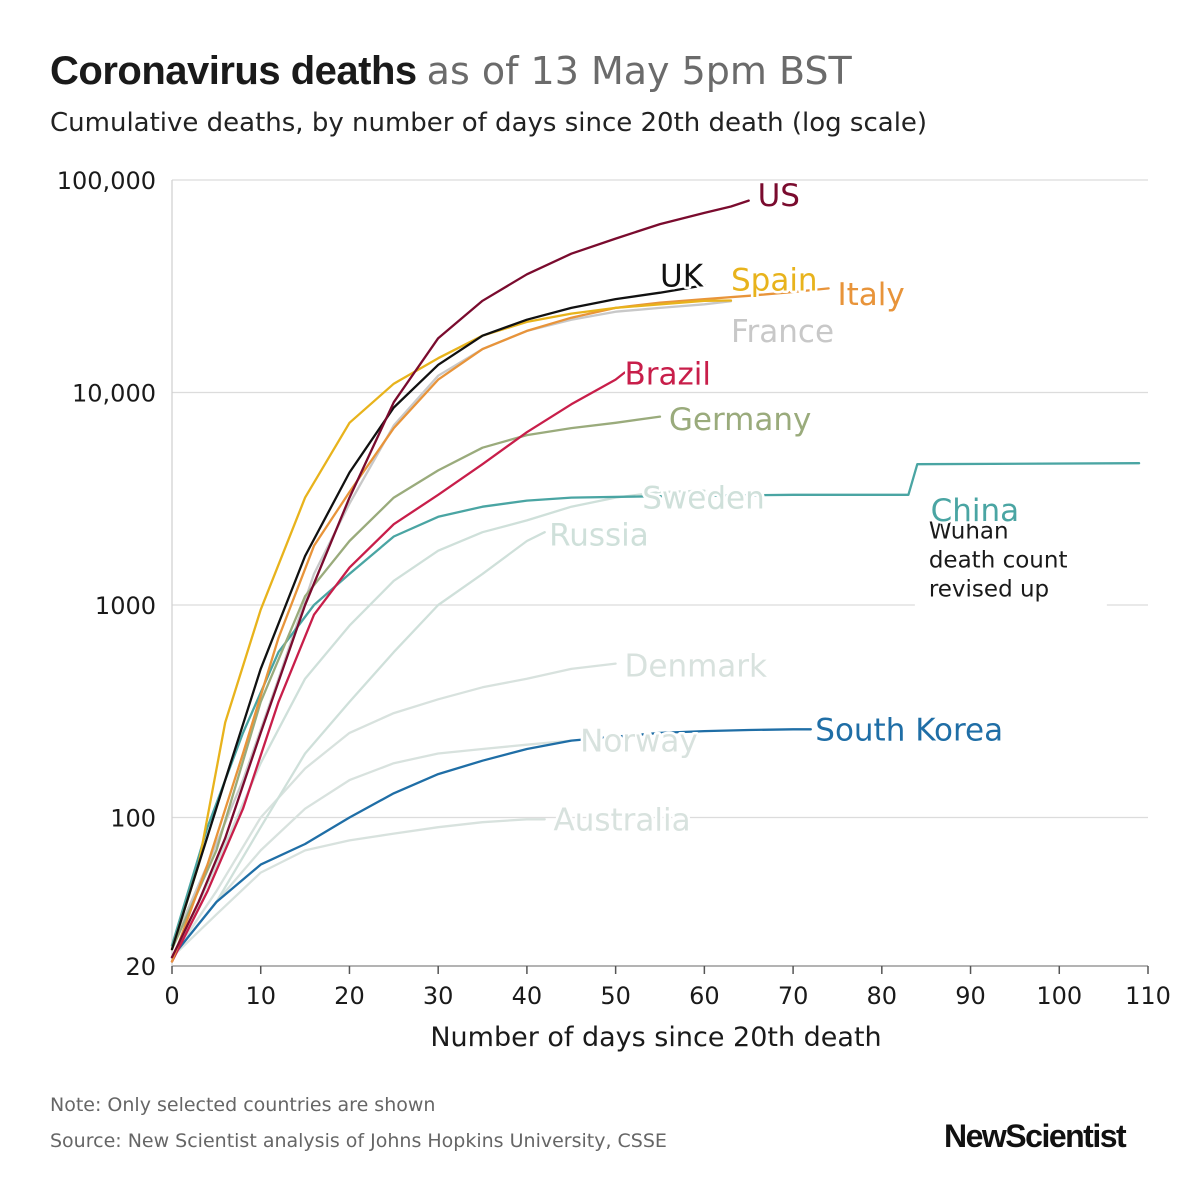 Image resolution: width=1200 pixels, height=1200 pixels. Describe the element at coordinates (655, 1037) in the screenshot. I see `x-axis-label: Number of days since 20th death` at that location.